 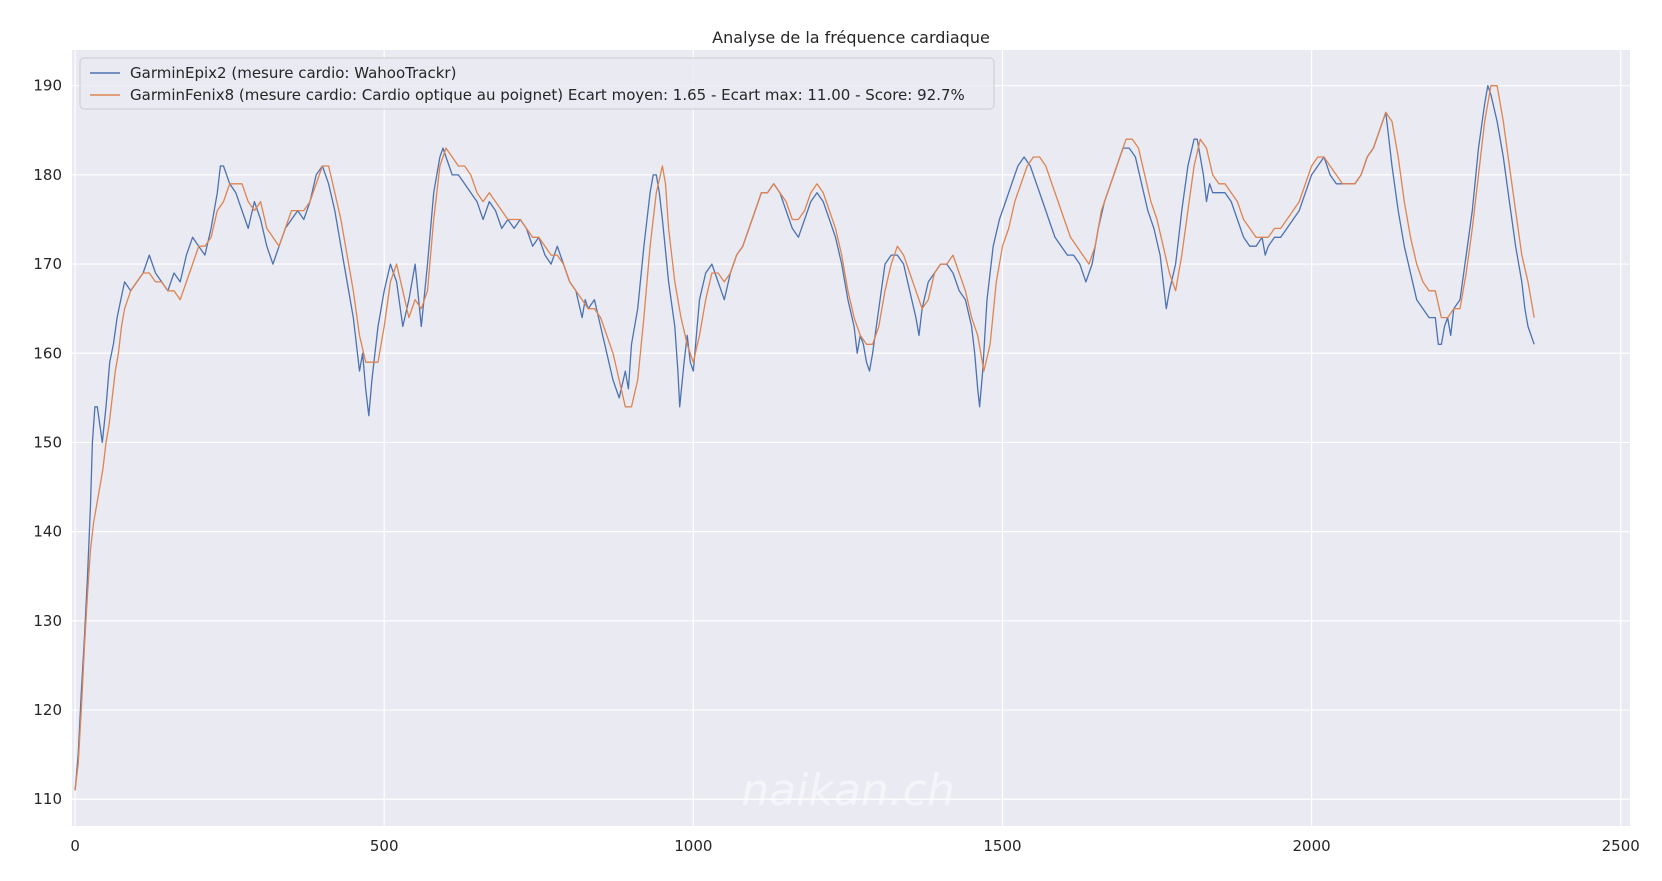 I want to click on x-tick-label: 2000, so click(x=1312, y=846).